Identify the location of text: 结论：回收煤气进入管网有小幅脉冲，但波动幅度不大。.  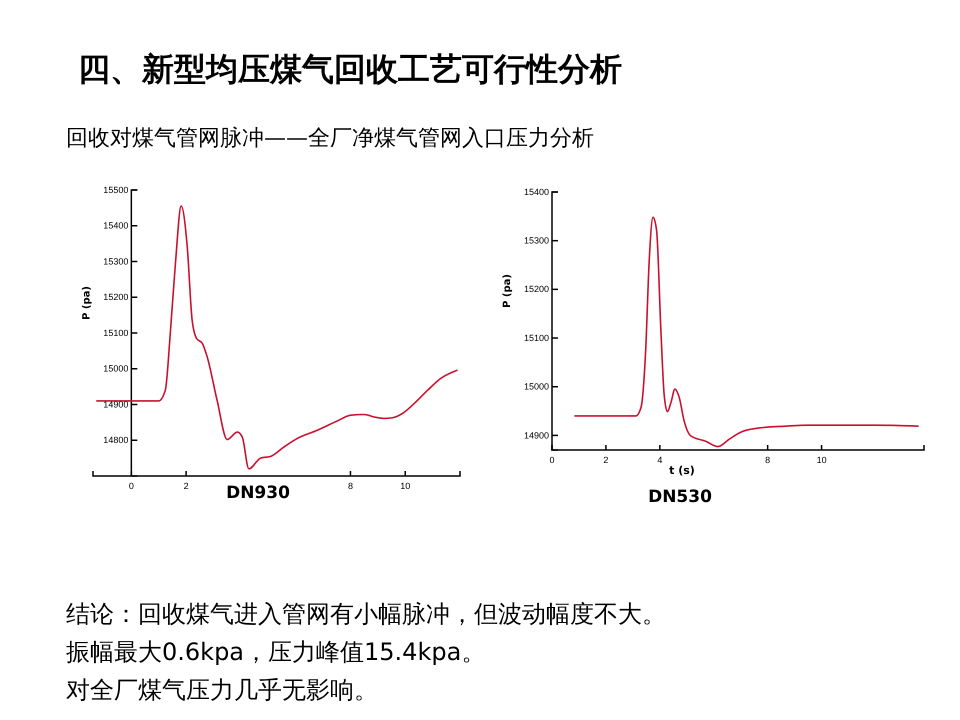
(366, 614).